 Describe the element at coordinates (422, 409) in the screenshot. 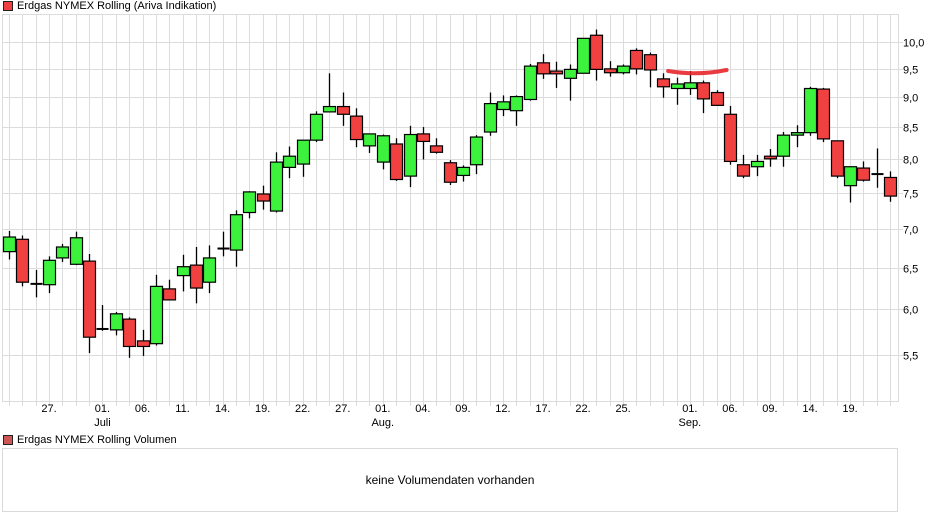

I see `x-tick-label: 04.` at that location.